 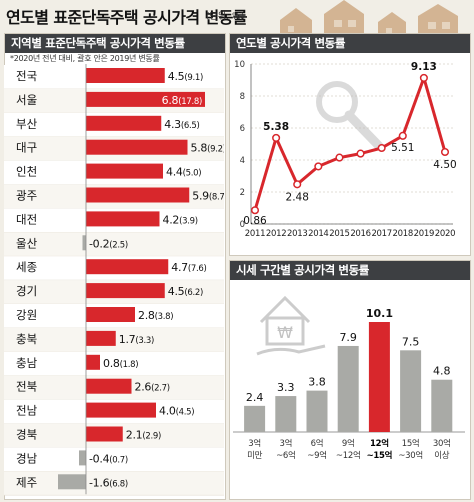 I want to click on category-label: 충북, so click(x=26, y=339).